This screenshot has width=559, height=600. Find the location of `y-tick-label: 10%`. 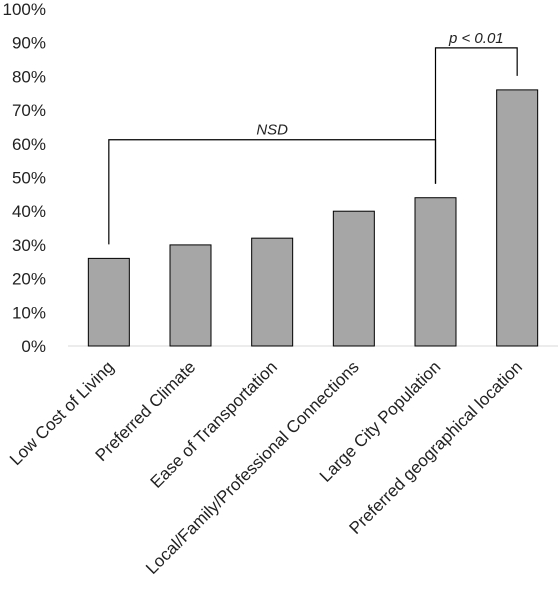

y-tick-label: 10% is located at coordinates (29, 312).